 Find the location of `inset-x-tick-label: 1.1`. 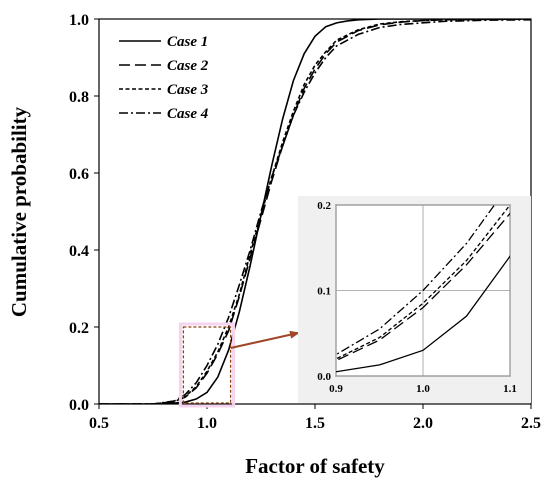

inset-x-tick-label: 1.1 is located at coordinates (510, 389).